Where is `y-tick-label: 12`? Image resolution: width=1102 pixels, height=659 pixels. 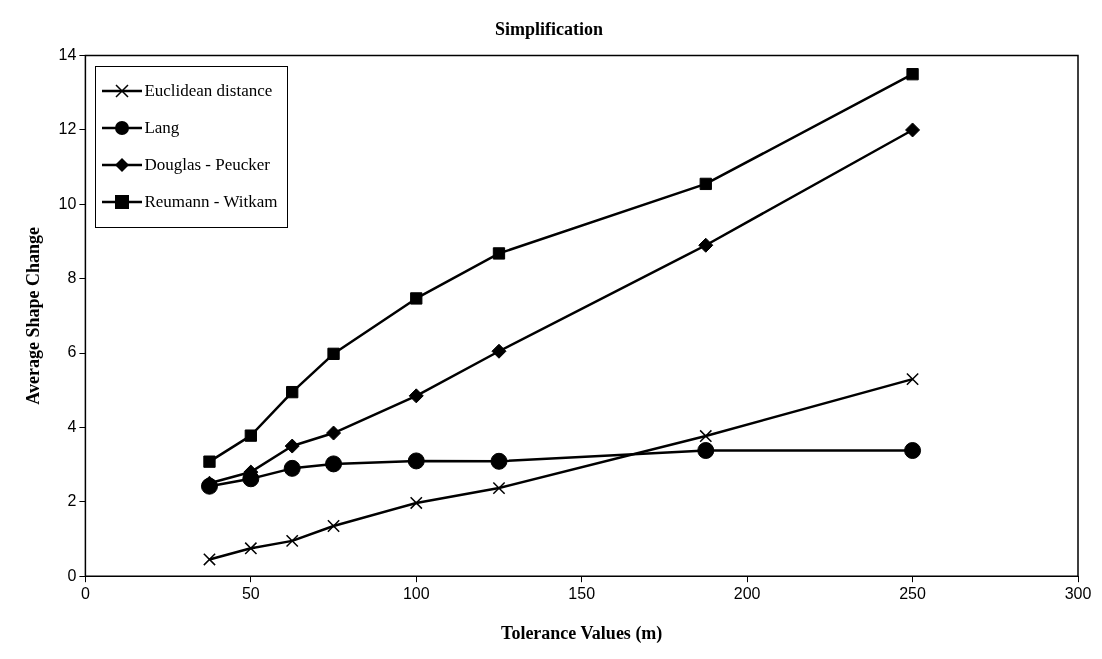 y-tick-label: 12 is located at coordinates (67, 129).